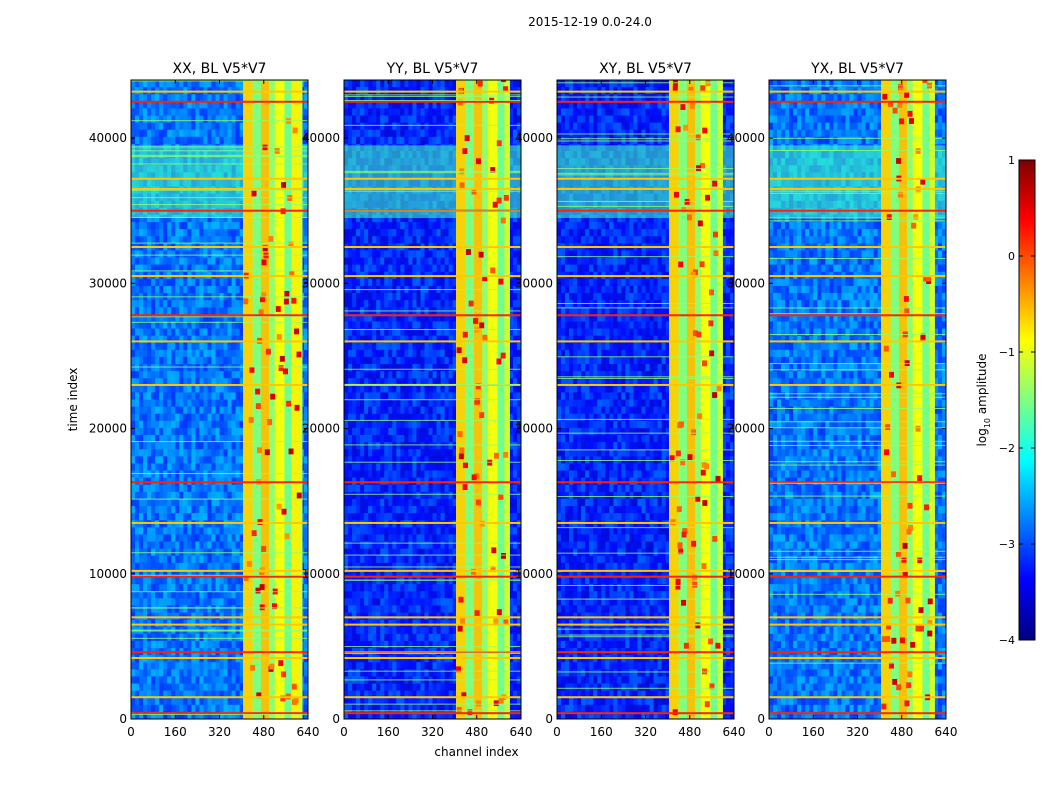 This screenshot has height=800, width=1050. What do you see at coordinates (248, 399) in the screenshot?
I see `rfi-subcolumn` at bounding box center [248, 399].